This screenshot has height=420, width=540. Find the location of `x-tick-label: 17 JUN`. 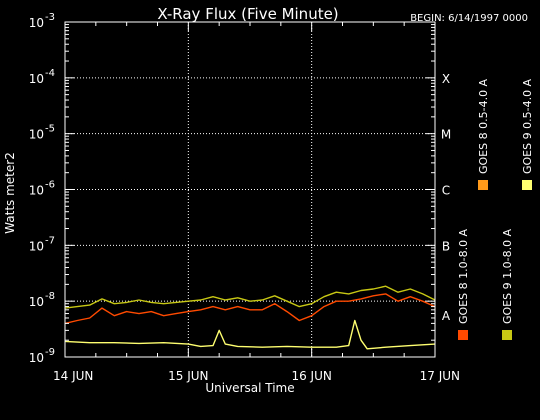

x-tick-label: 17 JUN is located at coordinates (440, 376).